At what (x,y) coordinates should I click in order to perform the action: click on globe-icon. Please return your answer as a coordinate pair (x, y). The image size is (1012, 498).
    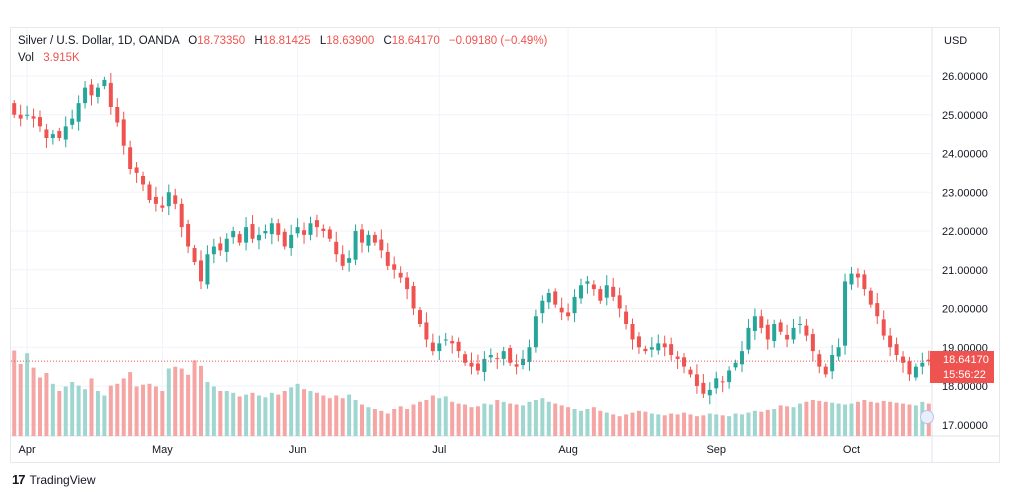
    Looking at the image, I should click on (927, 417).